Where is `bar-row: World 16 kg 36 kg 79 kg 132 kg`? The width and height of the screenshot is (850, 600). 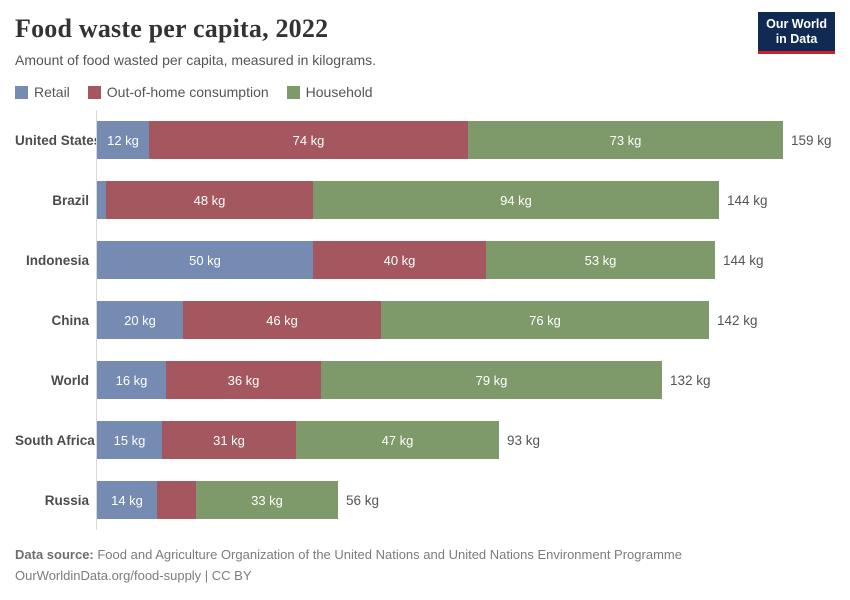 bar-row: World 16 kg 36 kg 79 kg 132 kg is located at coordinates (425, 380).